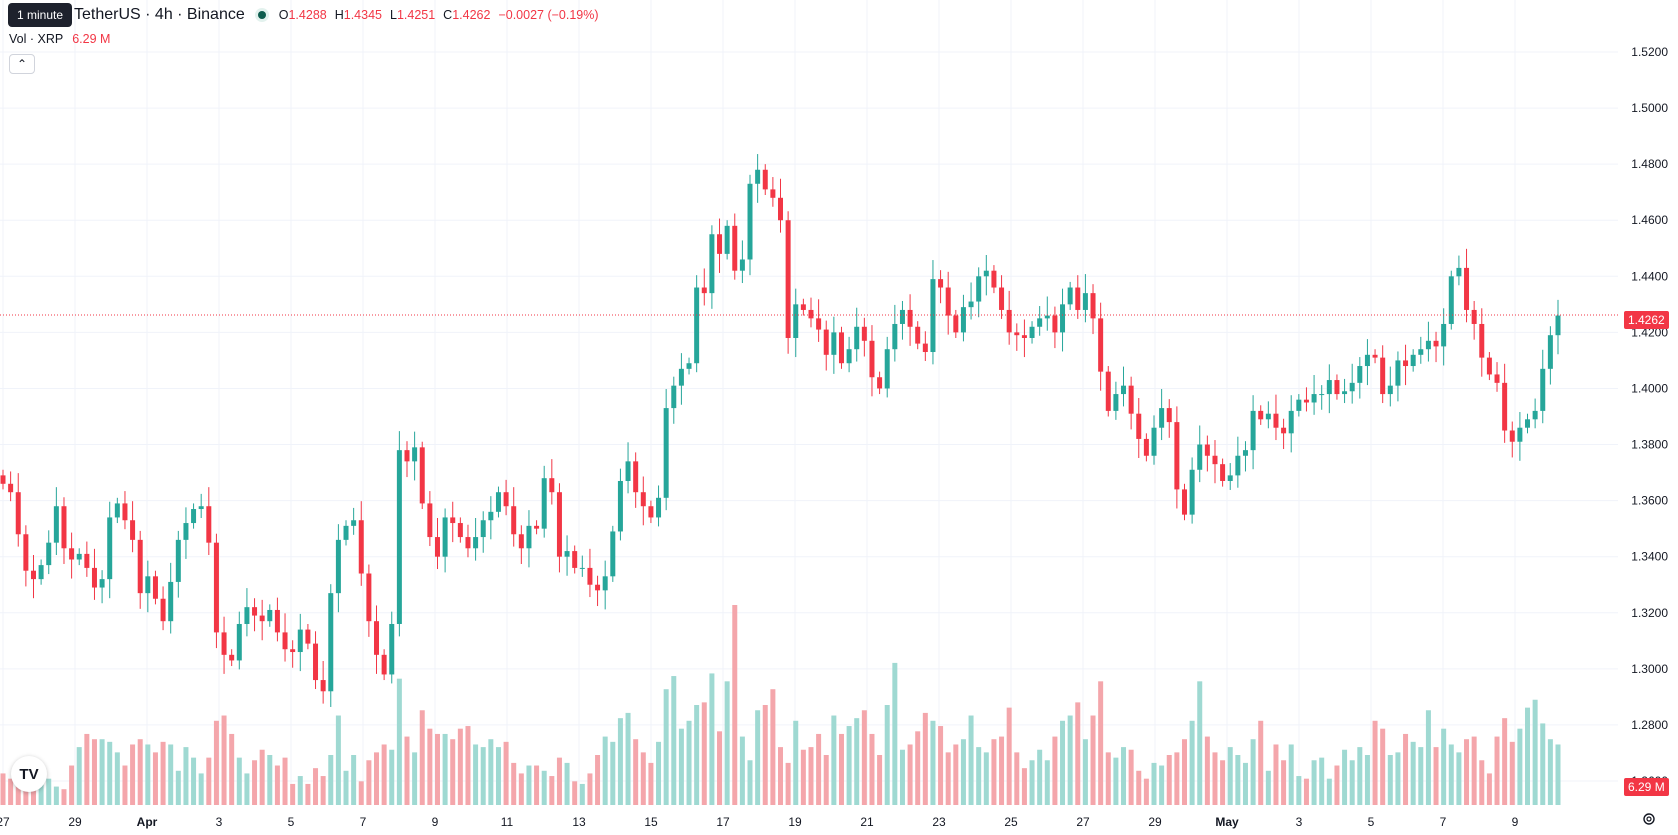 The width and height of the screenshot is (1678, 835). I want to click on x-tick-label: 19, so click(795, 822).